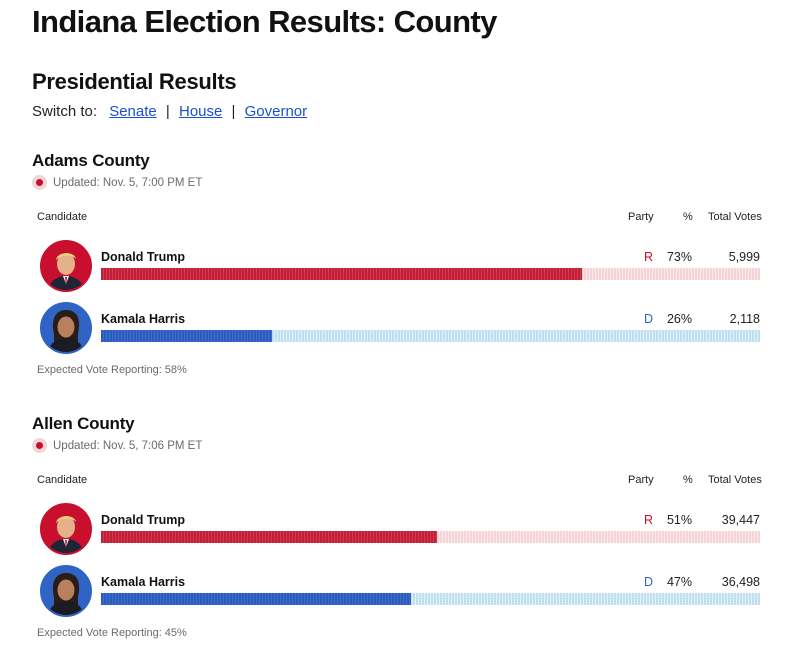  What do you see at coordinates (201, 111) in the screenshot?
I see `house-link: House` at bounding box center [201, 111].